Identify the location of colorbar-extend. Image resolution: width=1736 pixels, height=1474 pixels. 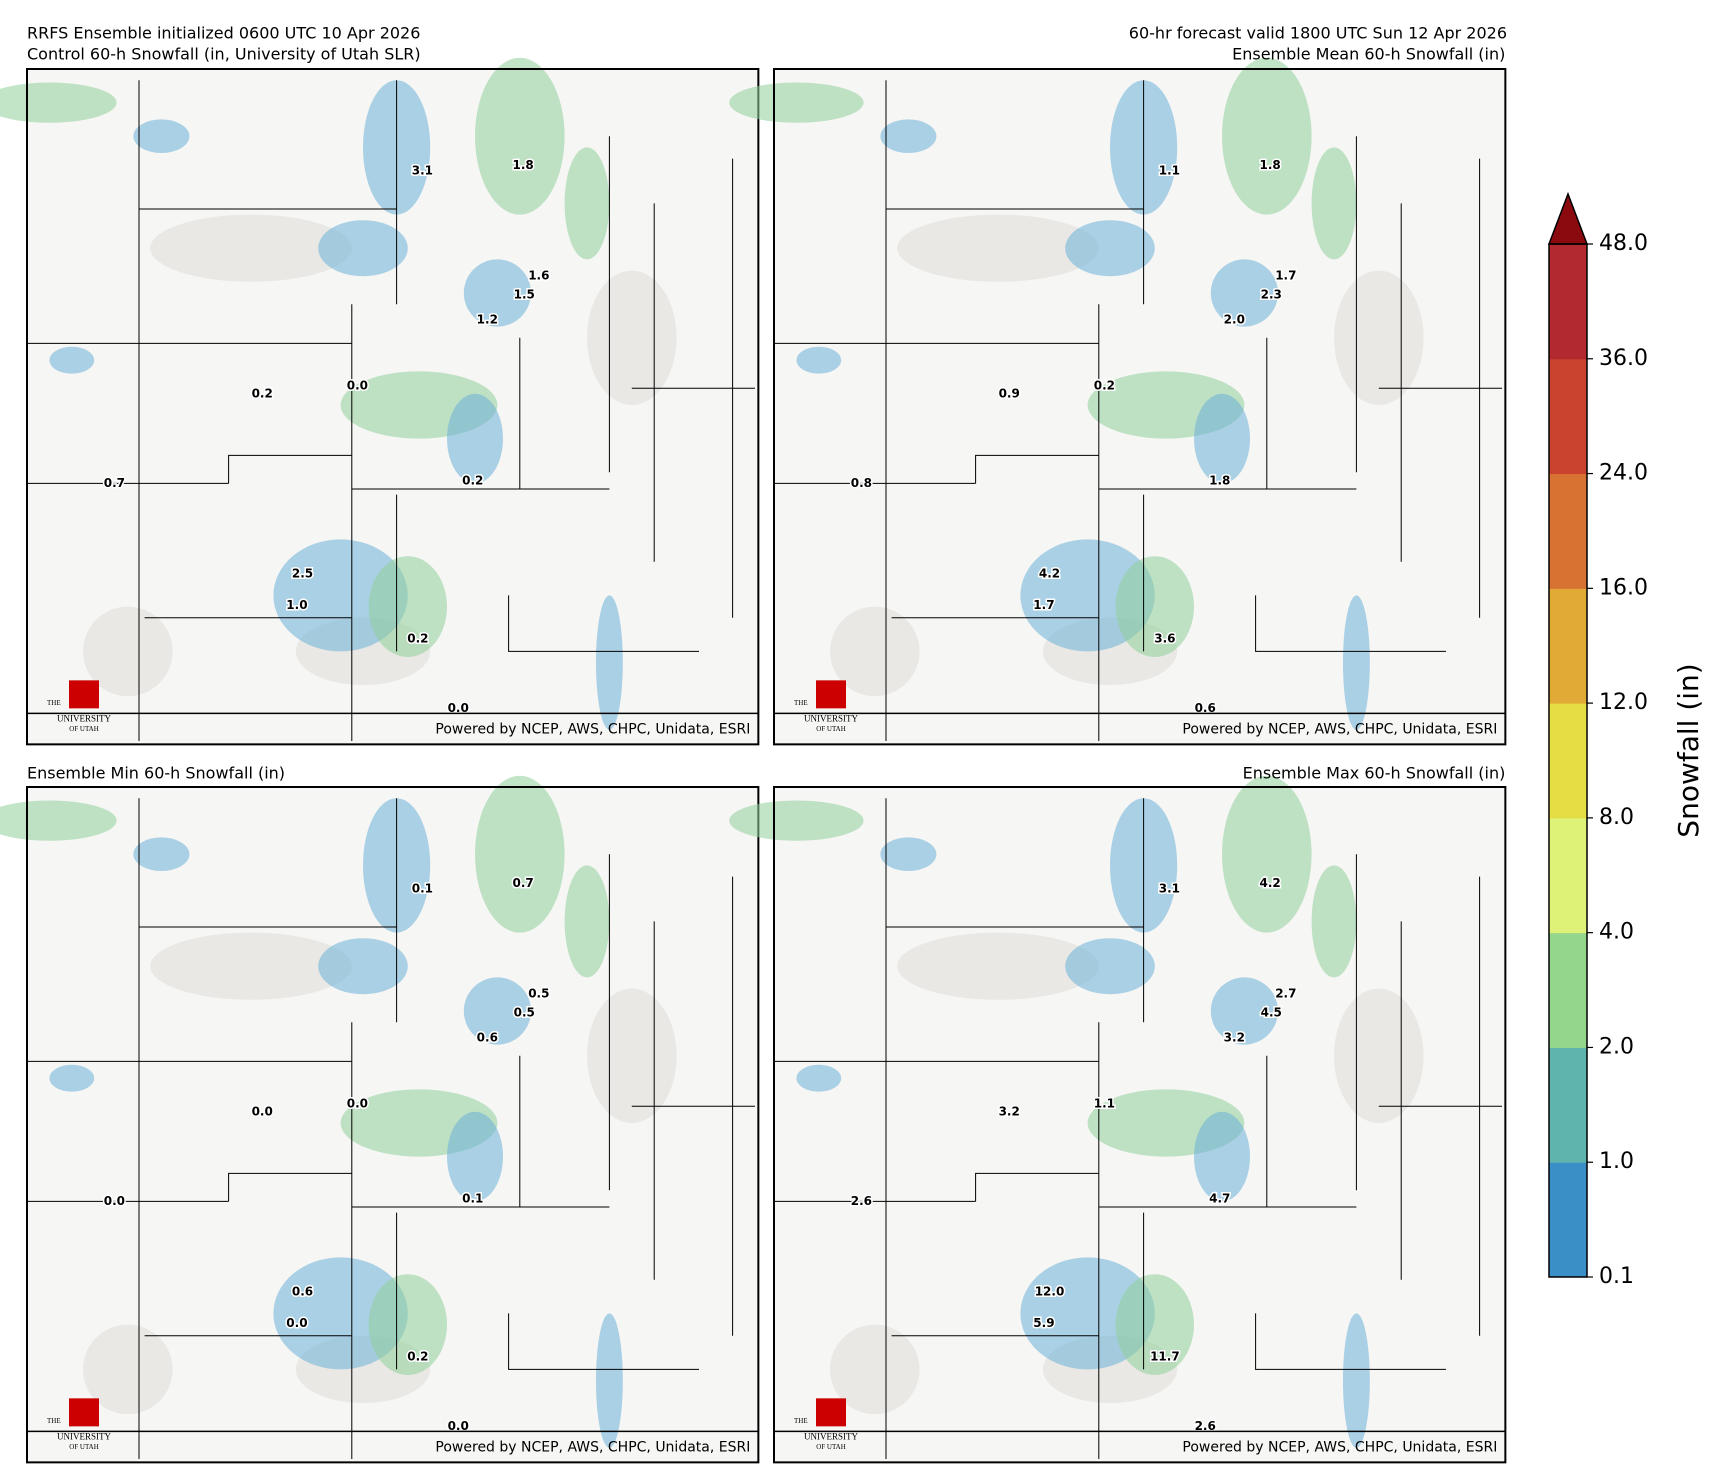
(1568, 218).